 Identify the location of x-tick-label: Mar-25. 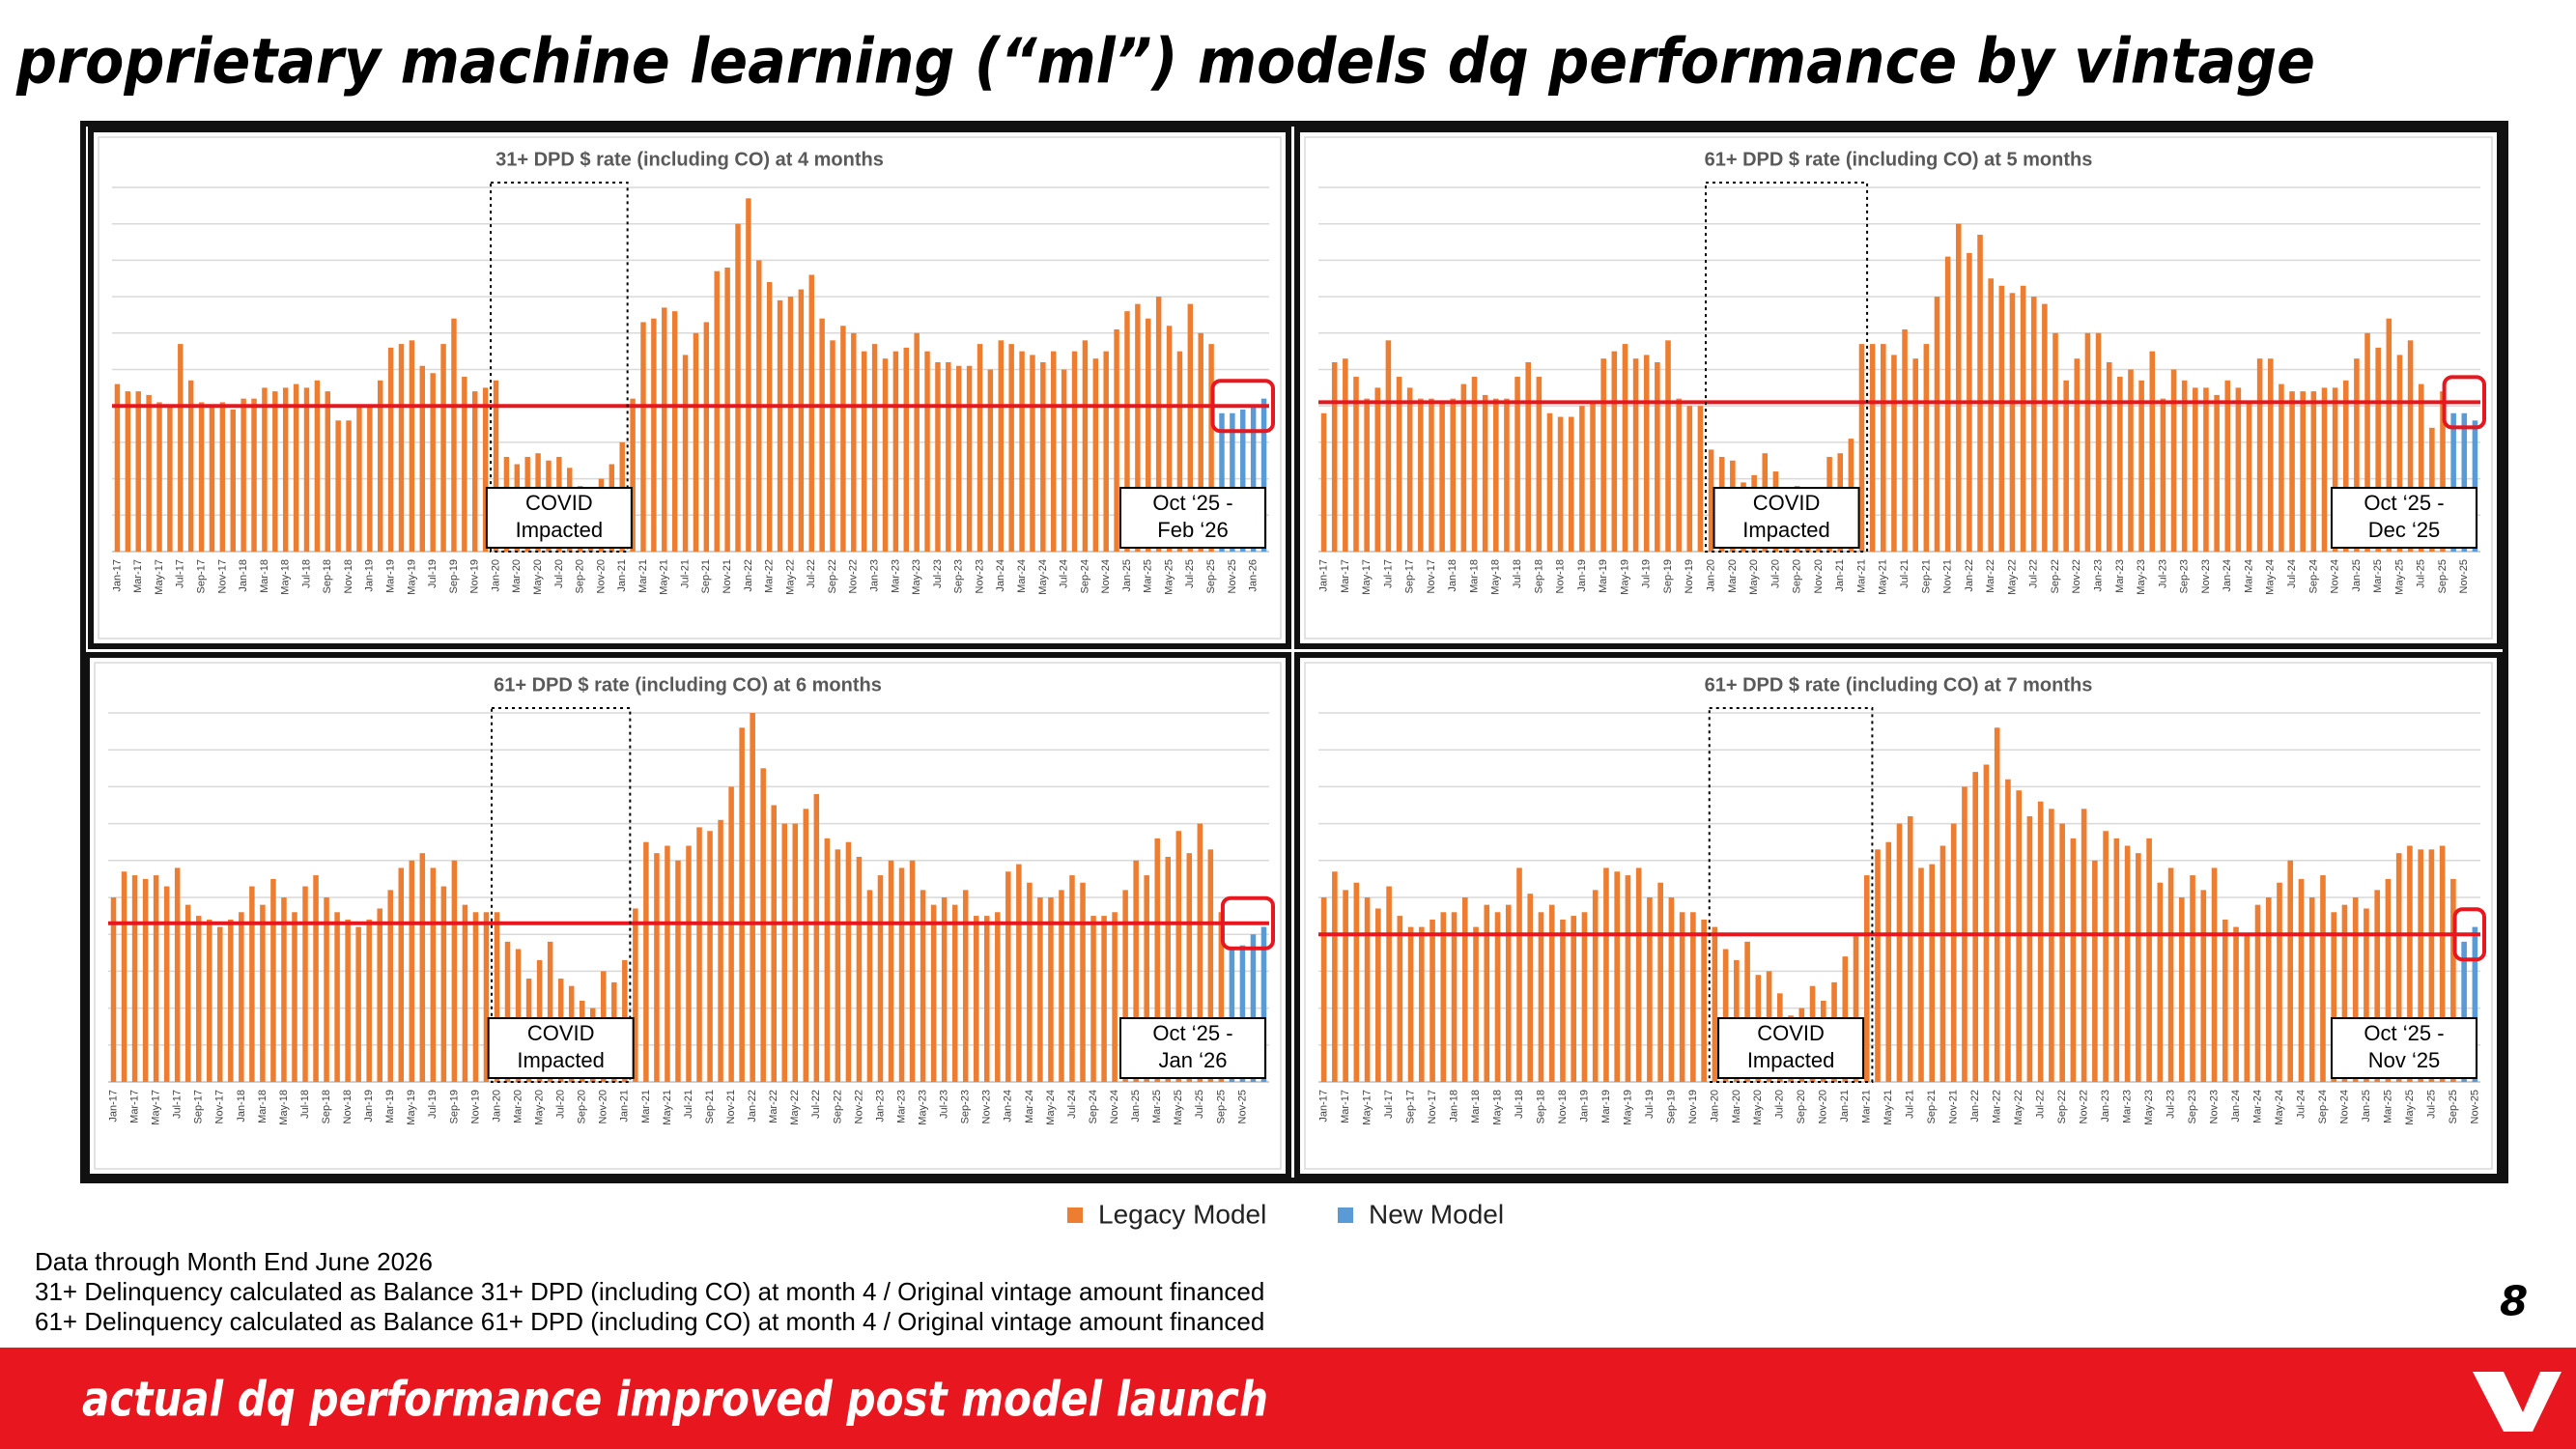
(2387, 1106).